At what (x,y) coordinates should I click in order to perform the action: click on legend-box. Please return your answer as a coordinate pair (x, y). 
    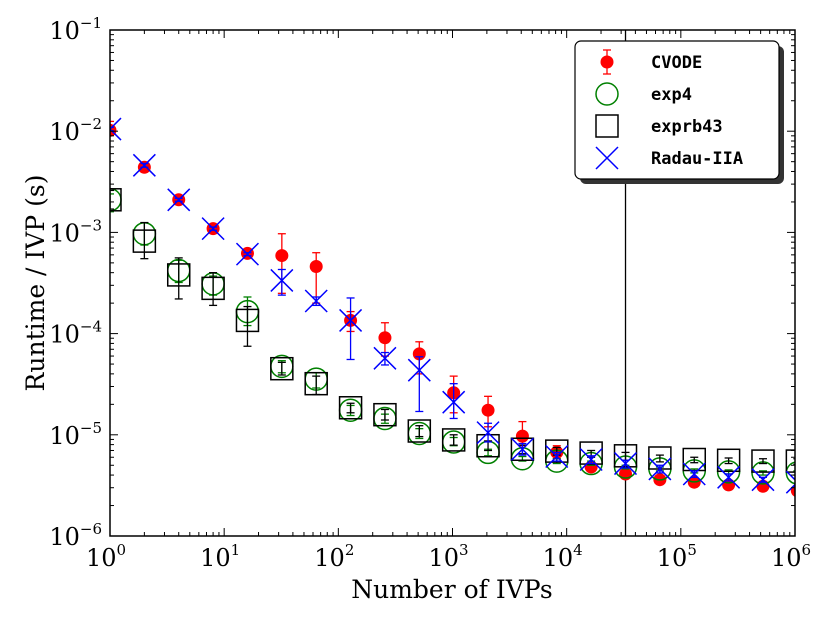
    Looking at the image, I should click on (677, 110).